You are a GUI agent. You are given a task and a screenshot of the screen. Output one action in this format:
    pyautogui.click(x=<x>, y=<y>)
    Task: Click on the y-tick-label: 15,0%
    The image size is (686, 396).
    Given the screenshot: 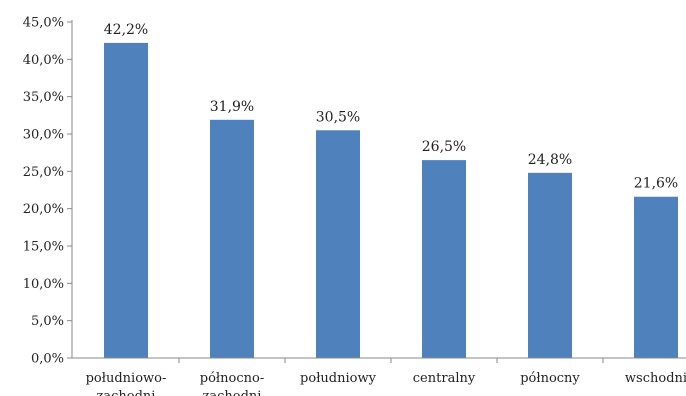 What is the action you would take?
    pyautogui.click(x=43, y=247)
    